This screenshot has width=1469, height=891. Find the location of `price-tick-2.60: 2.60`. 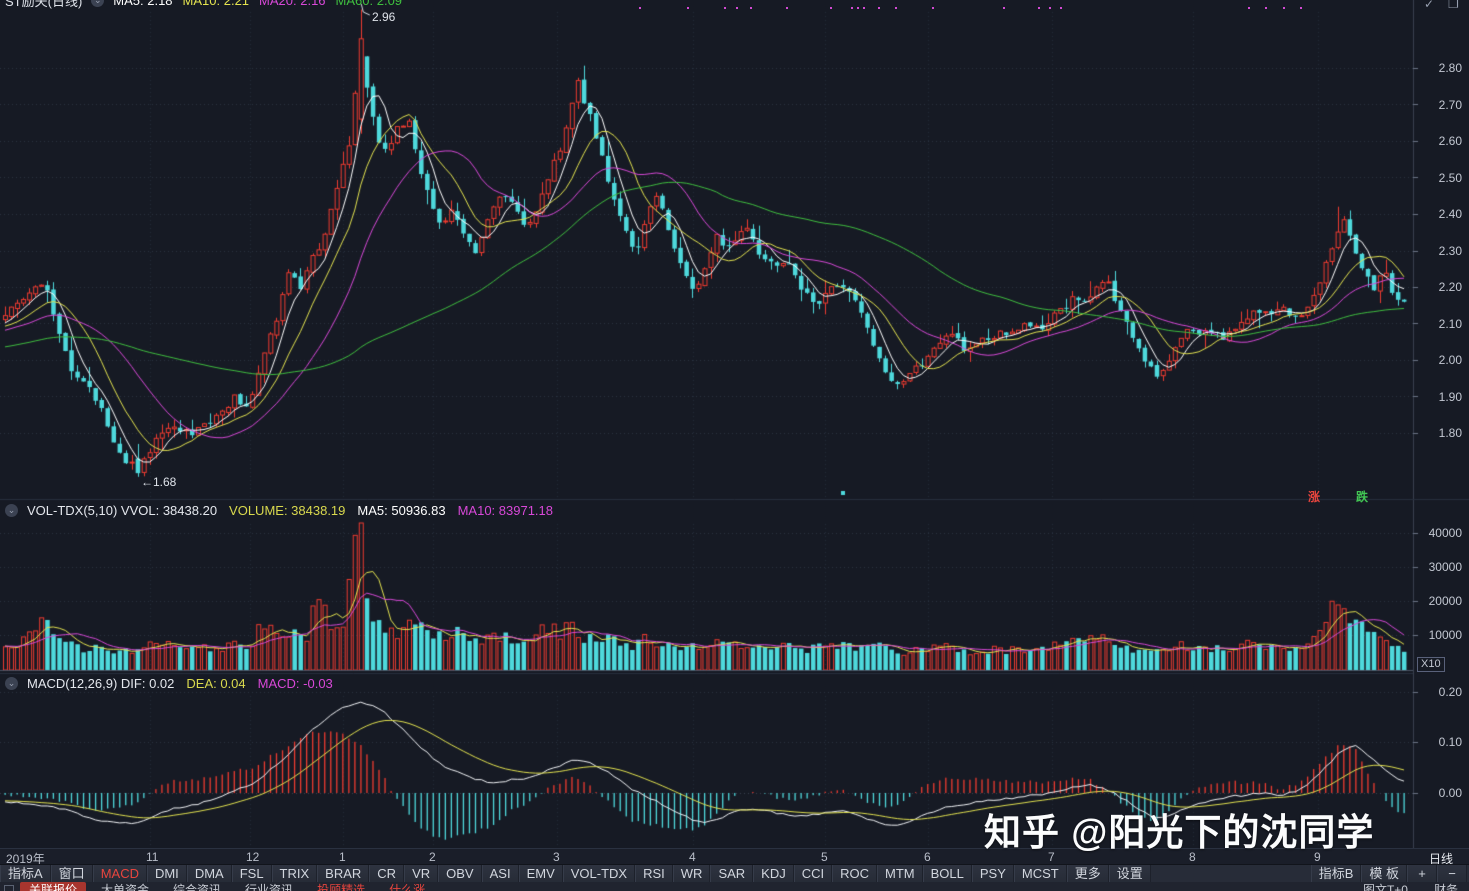

price-tick-2.60: 2.60 is located at coordinates (1450, 141).